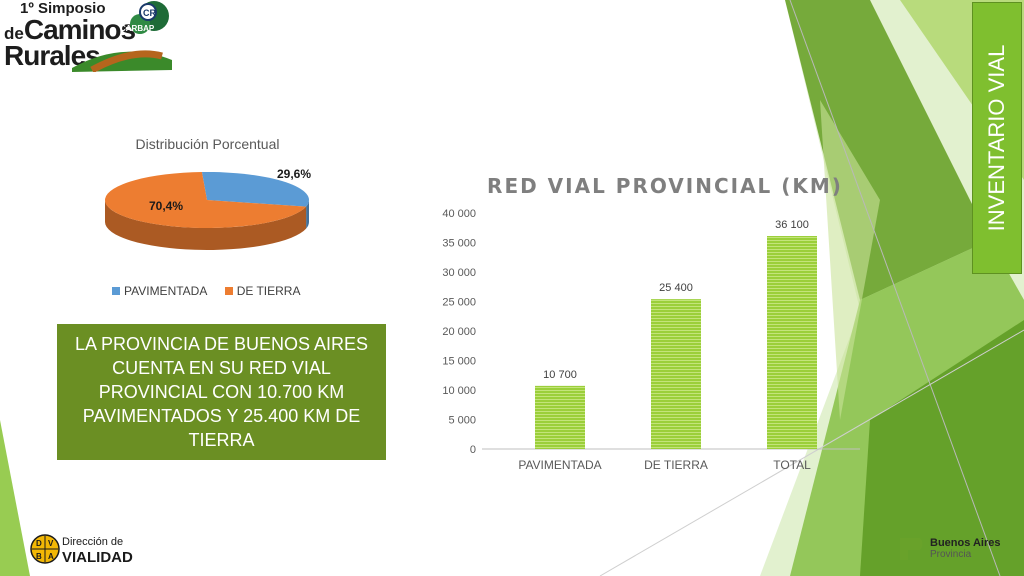 The width and height of the screenshot is (1024, 576). I want to click on bar-pavimentada, so click(560, 417).